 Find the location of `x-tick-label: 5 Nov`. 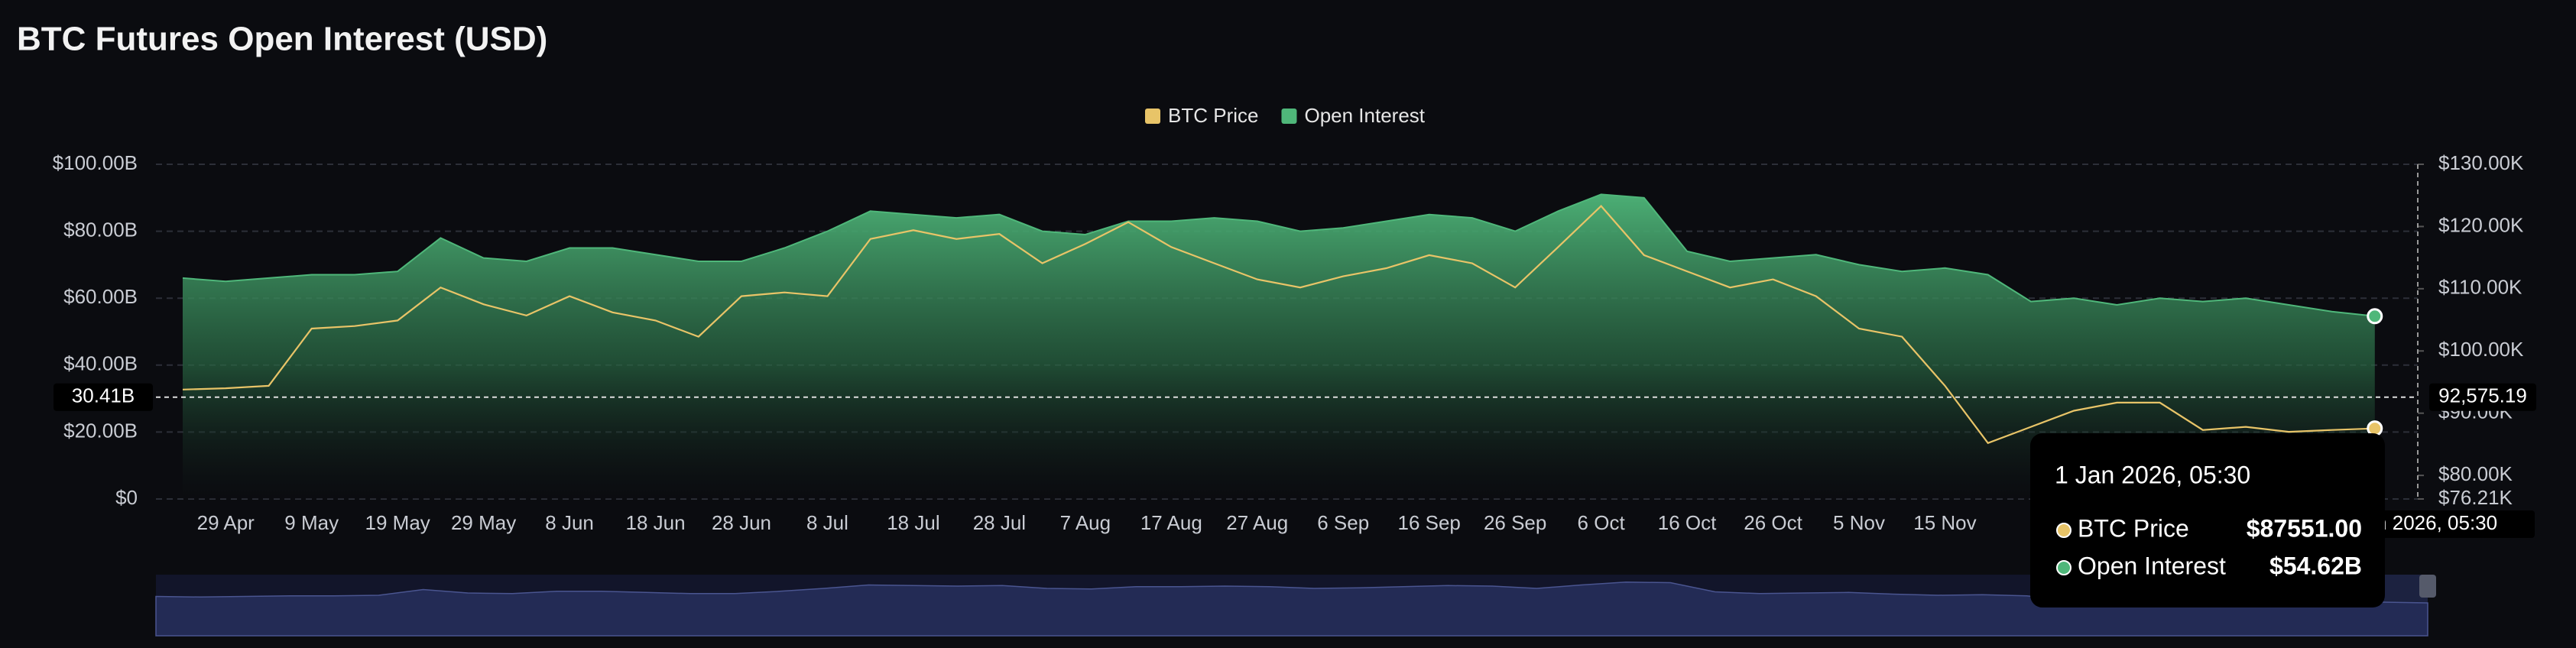

x-tick-label: 5 Nov is located at coordinates (1859, 523).